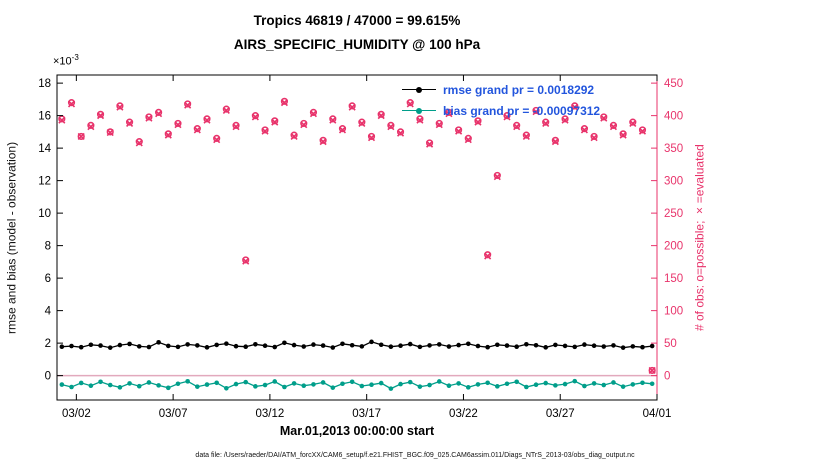  I want to click on exponent-base: ×10, so click(62, 61).